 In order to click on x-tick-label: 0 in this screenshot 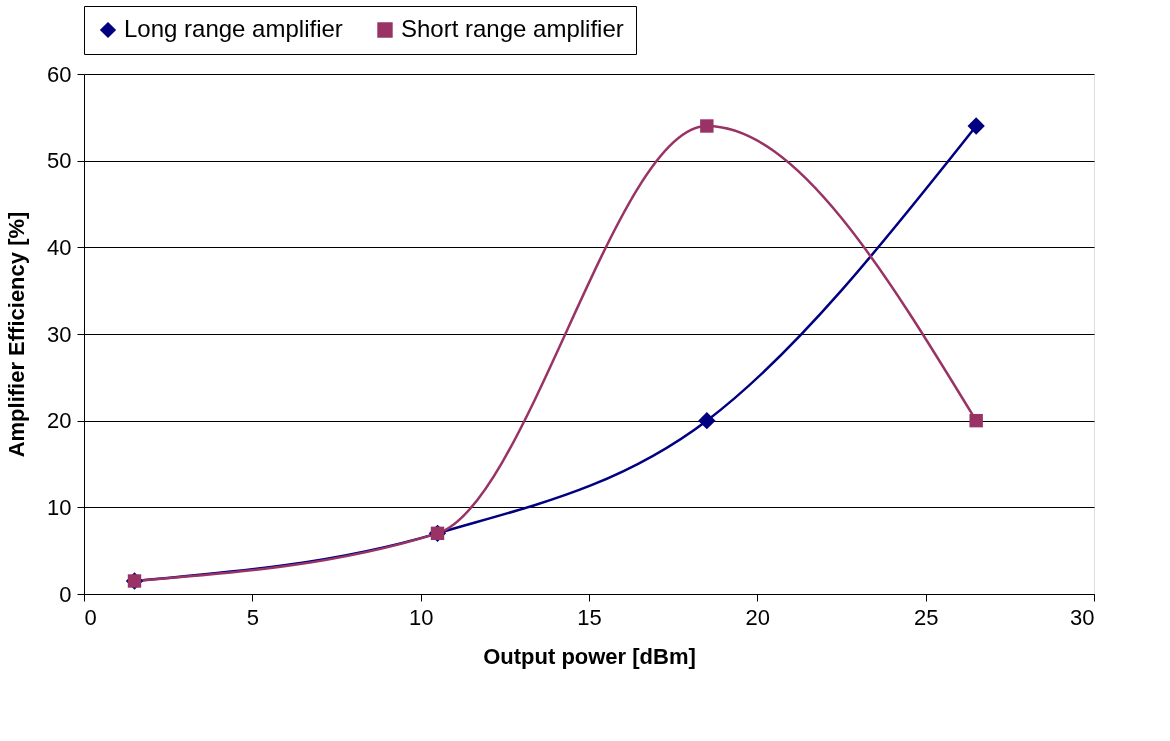, I will do `click(90, 617)`.